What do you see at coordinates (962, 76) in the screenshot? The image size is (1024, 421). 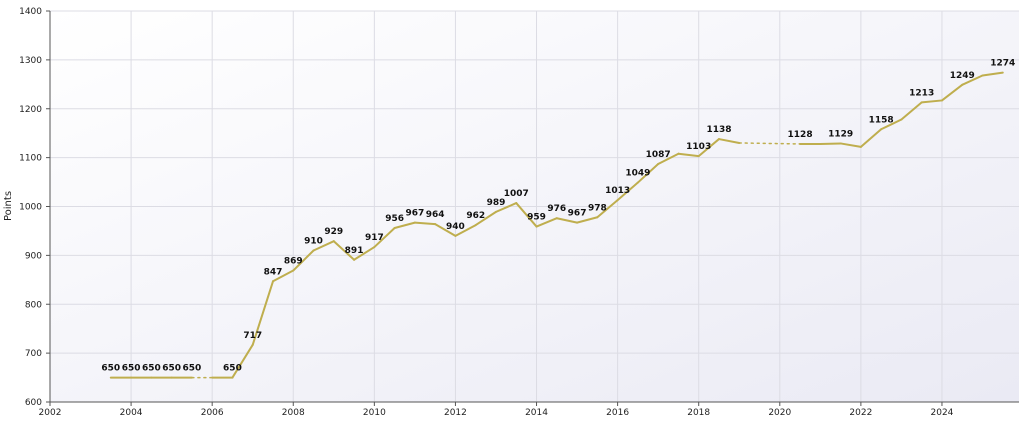 I see `data-label: 1249` at bounding box center [962, 76].